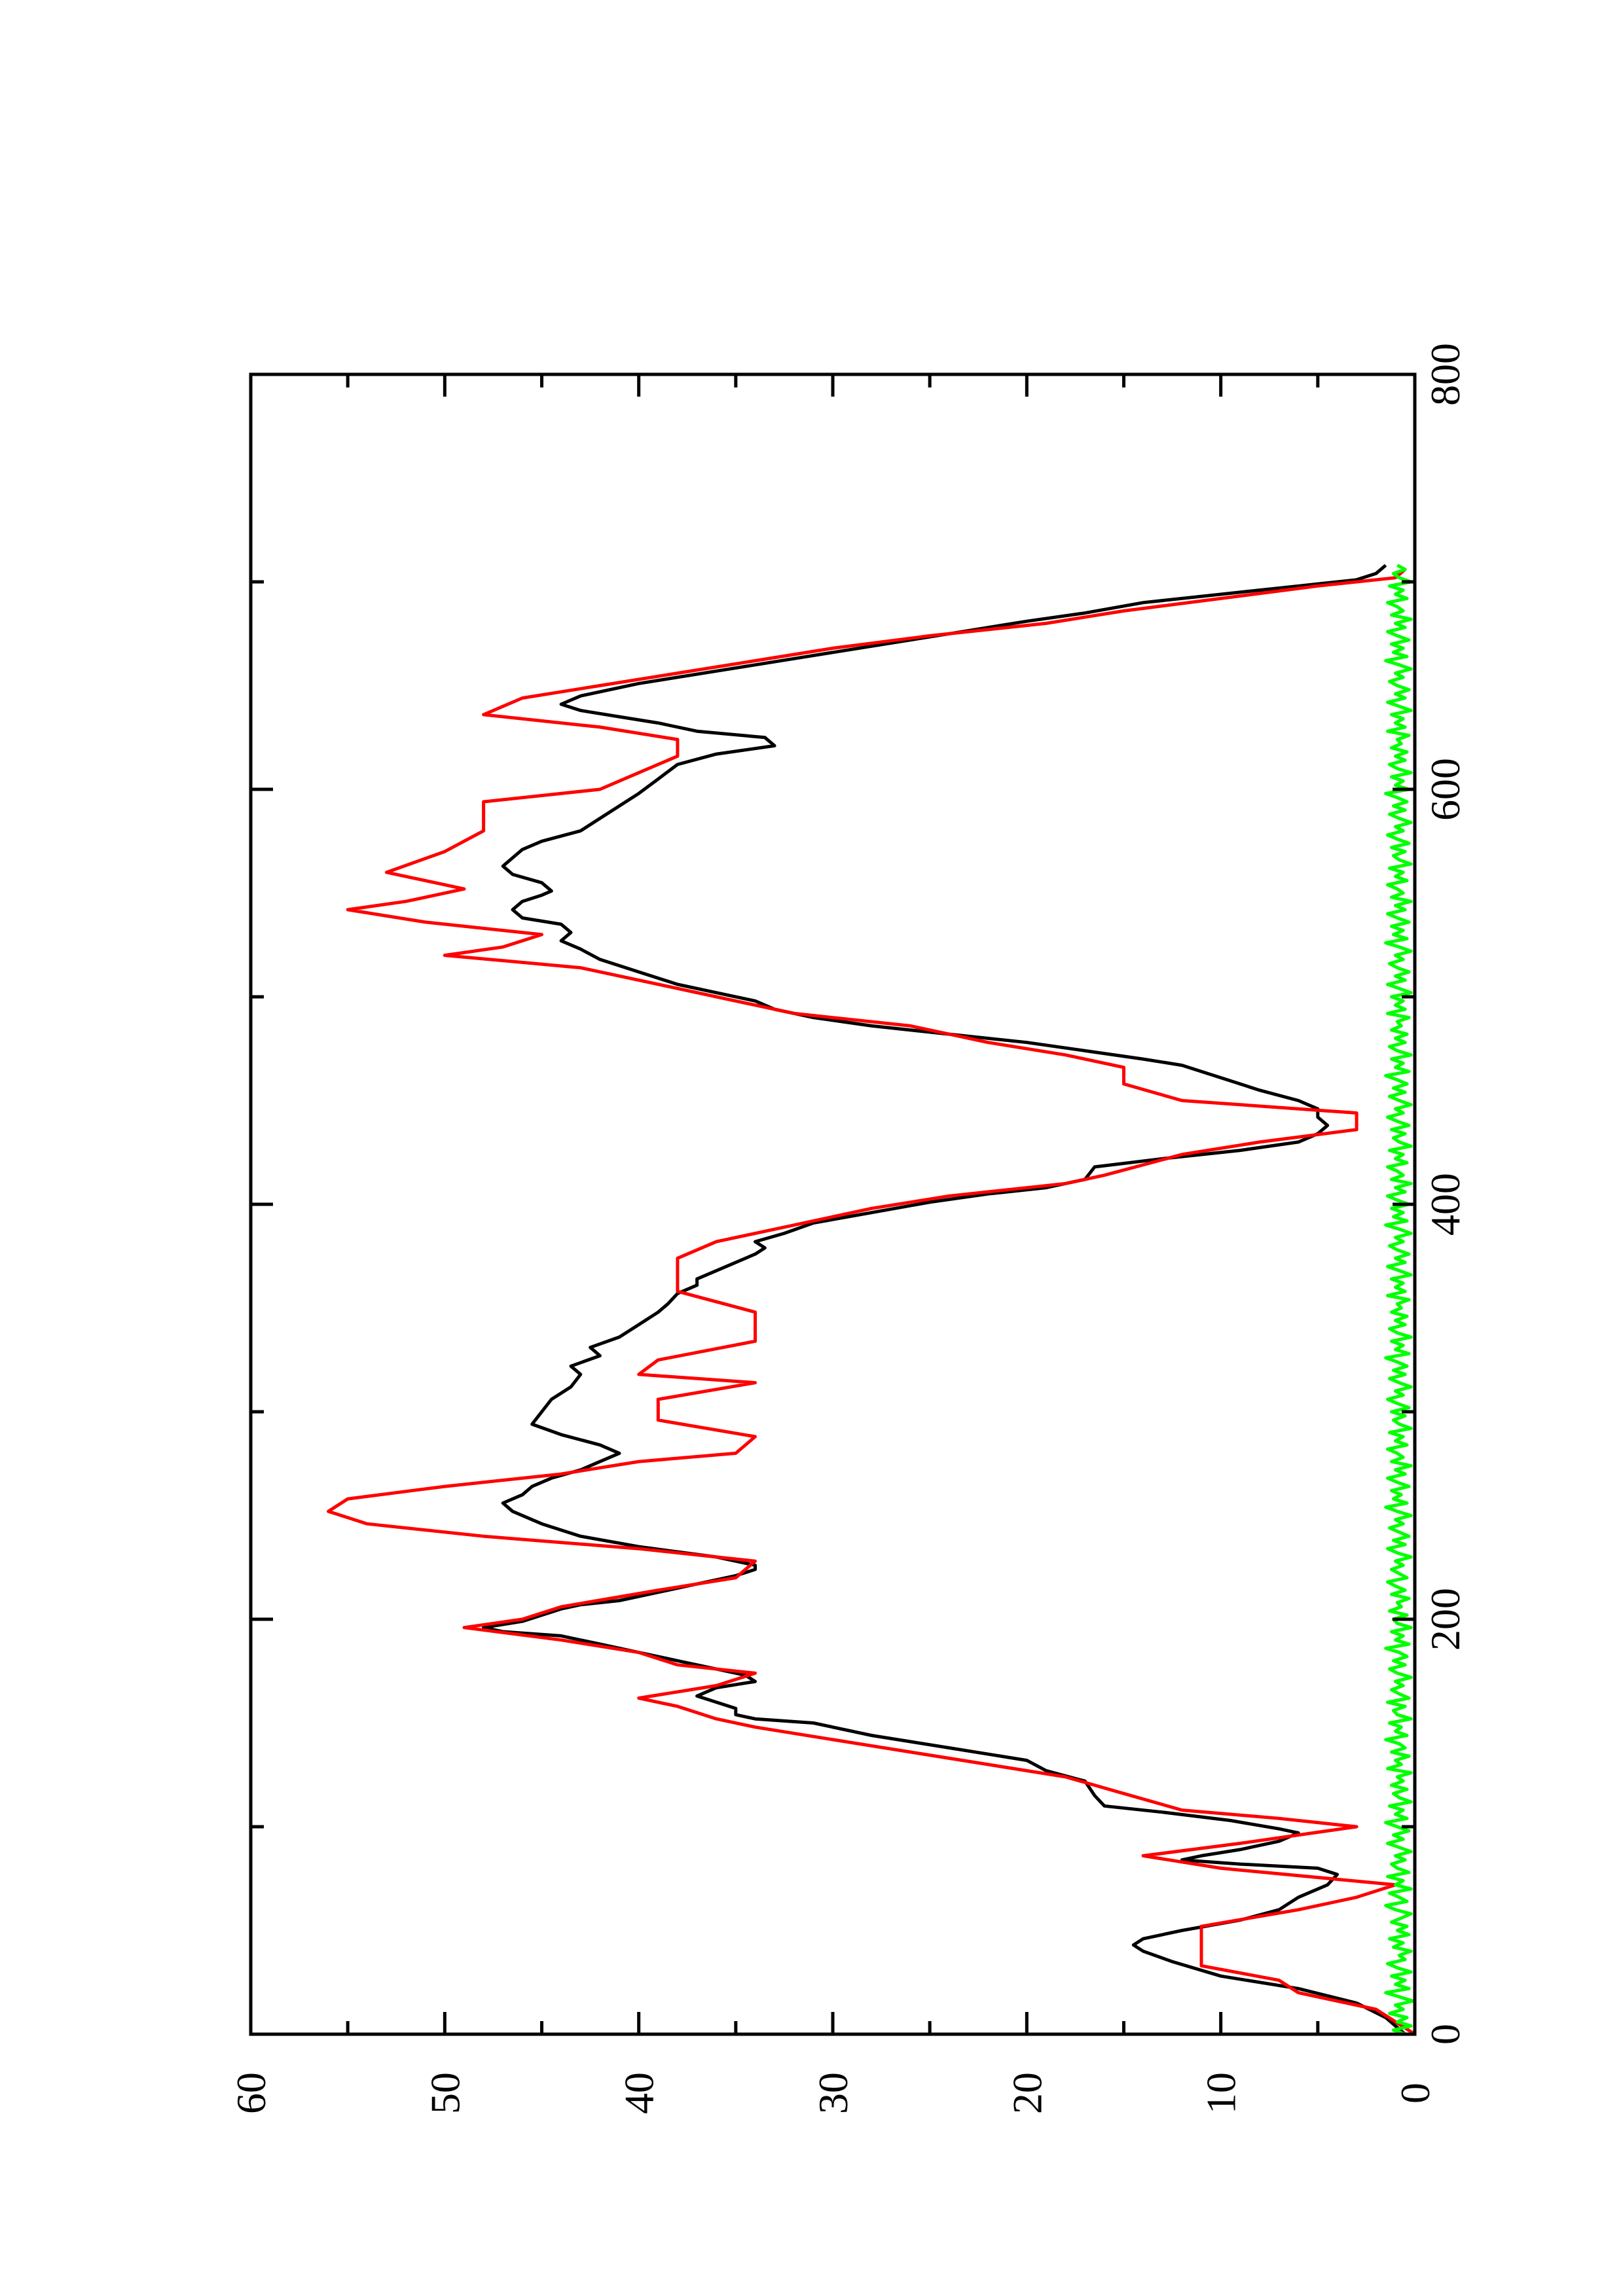 The image size is (1623, 2296). Describe the element at coordinates (1445, 374) in the screenshot. I see `x-tick-label: 800` at that location.